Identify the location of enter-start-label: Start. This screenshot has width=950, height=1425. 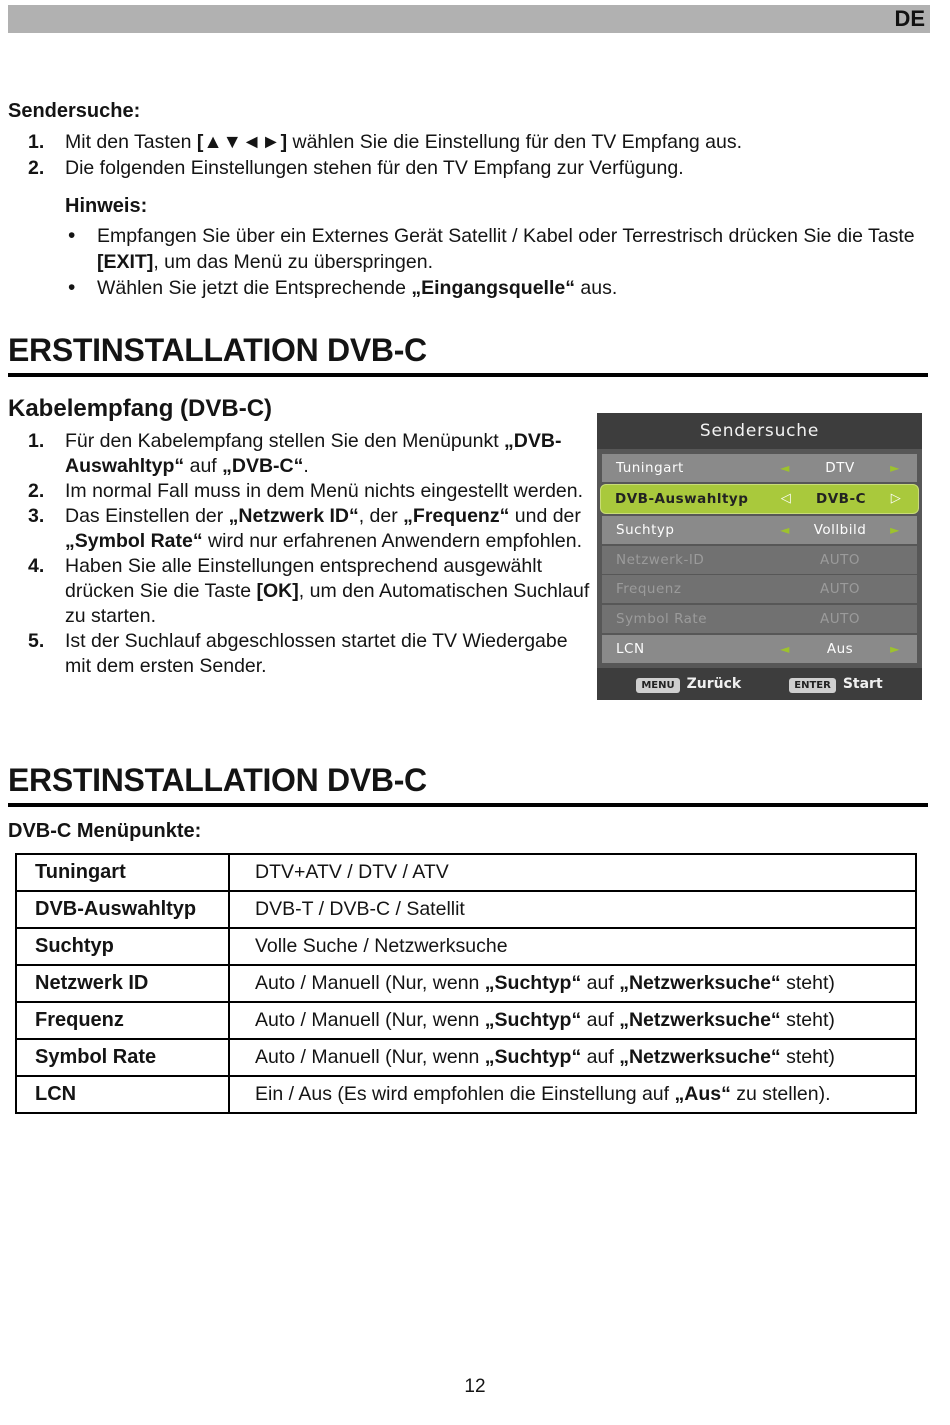
(862, 684).